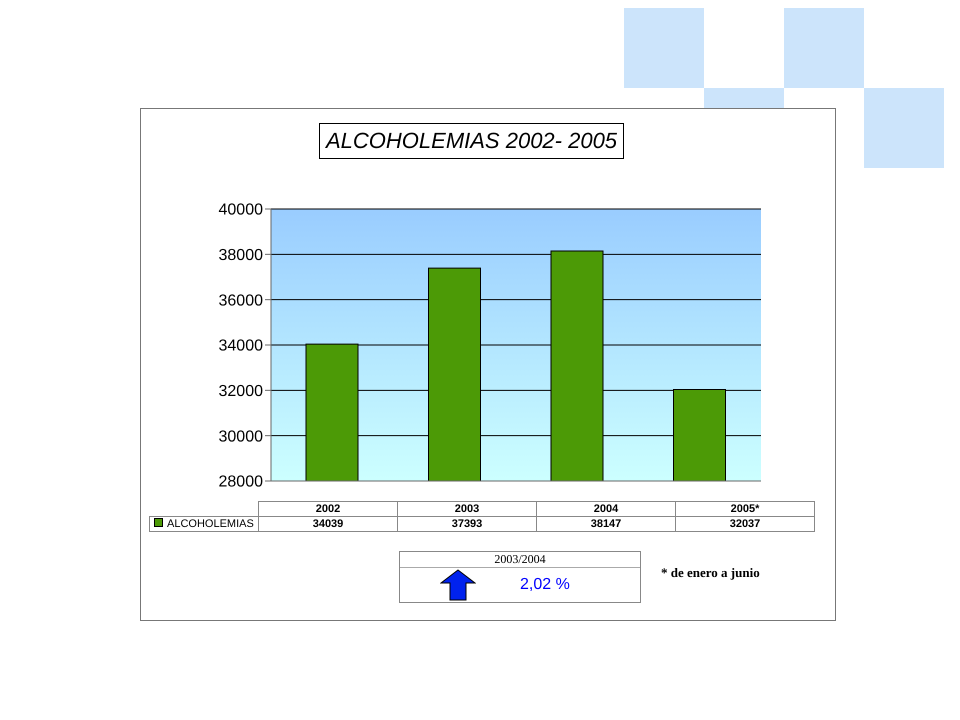  What do you see at coordinates (241, 482) in the screenshot?
I see `y-tick-label: 28000` at bounding box center [241, 482].